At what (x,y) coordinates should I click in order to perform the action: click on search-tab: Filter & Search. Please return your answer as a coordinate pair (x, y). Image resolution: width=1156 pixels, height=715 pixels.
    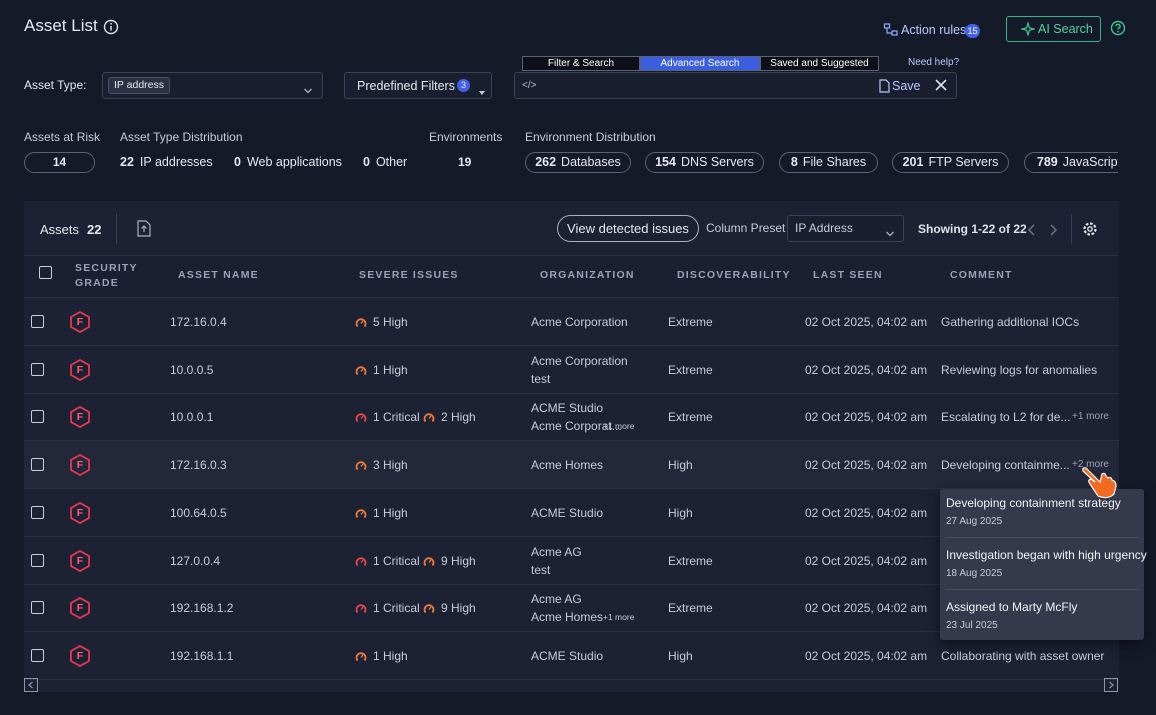
    Looking at the image, I should click on (581, 63).